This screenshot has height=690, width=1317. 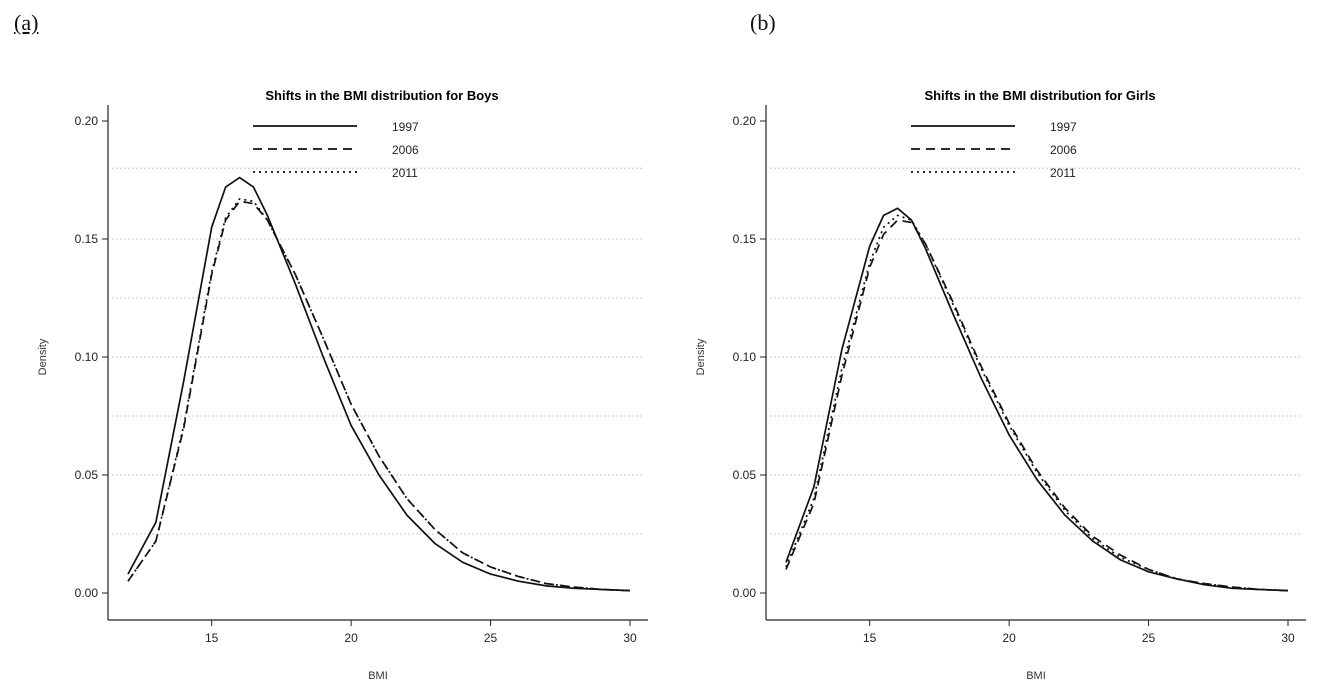 What do you see at coordinates (1039, 95) in the screenshot?
I see `chart-title: Shifts in the BMI distribution for Girls` at bounding box center [1039, 95].